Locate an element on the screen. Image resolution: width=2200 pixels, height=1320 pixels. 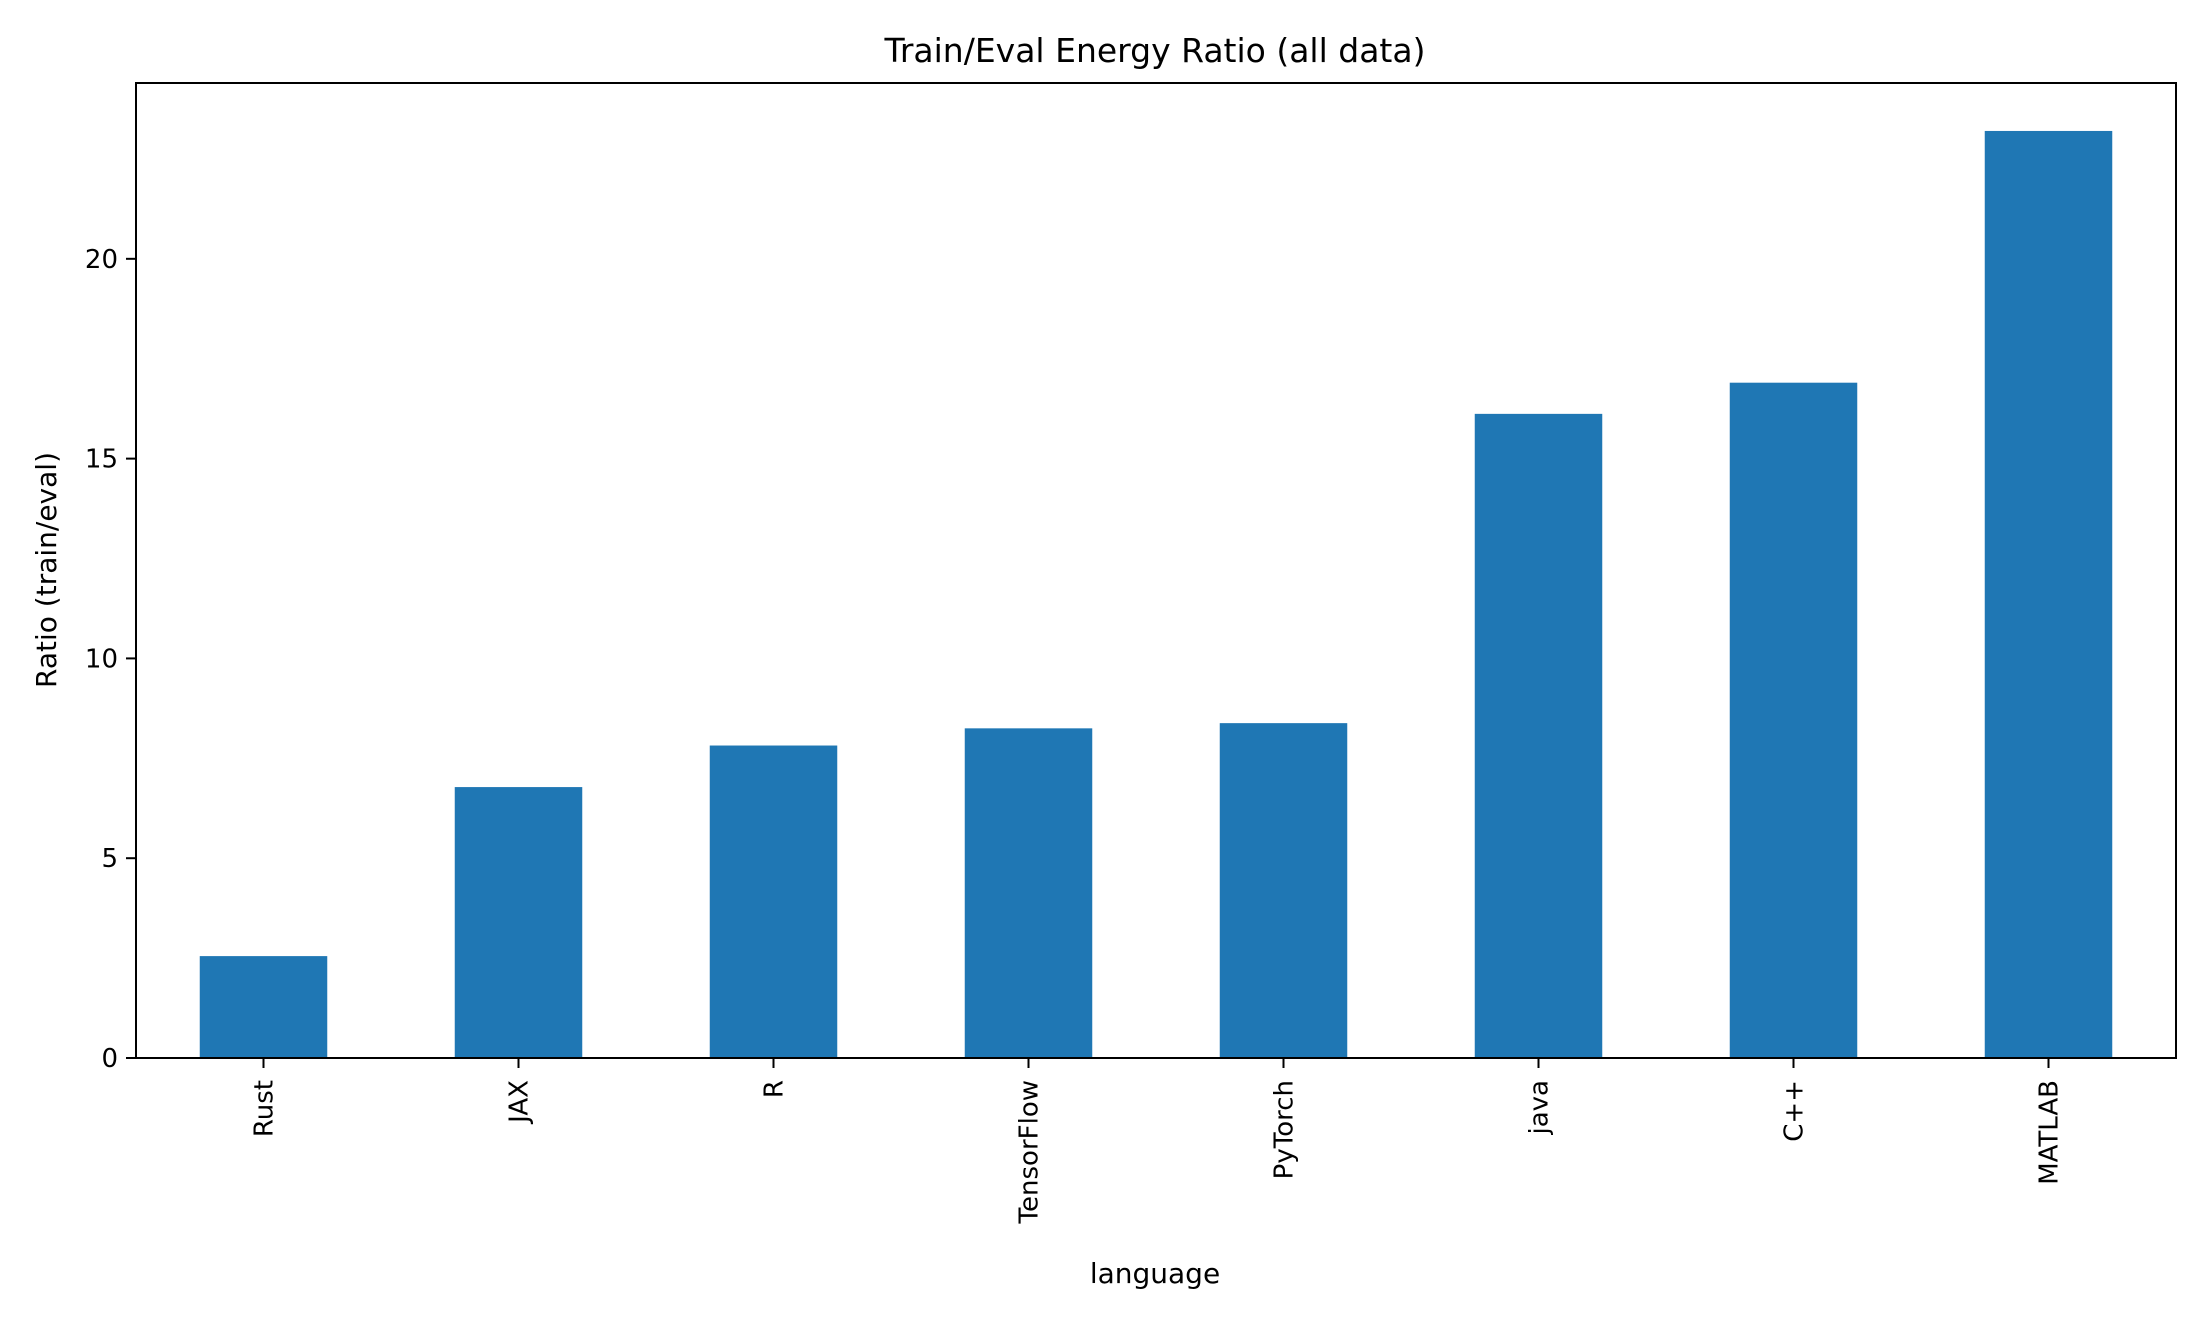
y-axis-label: Ratio (train/eval) is located at coordinates (46, 570).